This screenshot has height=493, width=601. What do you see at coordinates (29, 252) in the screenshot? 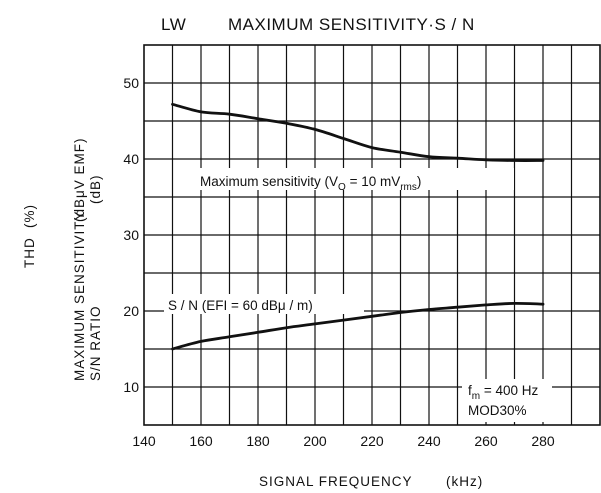
I see `y-axis-label-thd: THD` at bounding box center [29, 252].